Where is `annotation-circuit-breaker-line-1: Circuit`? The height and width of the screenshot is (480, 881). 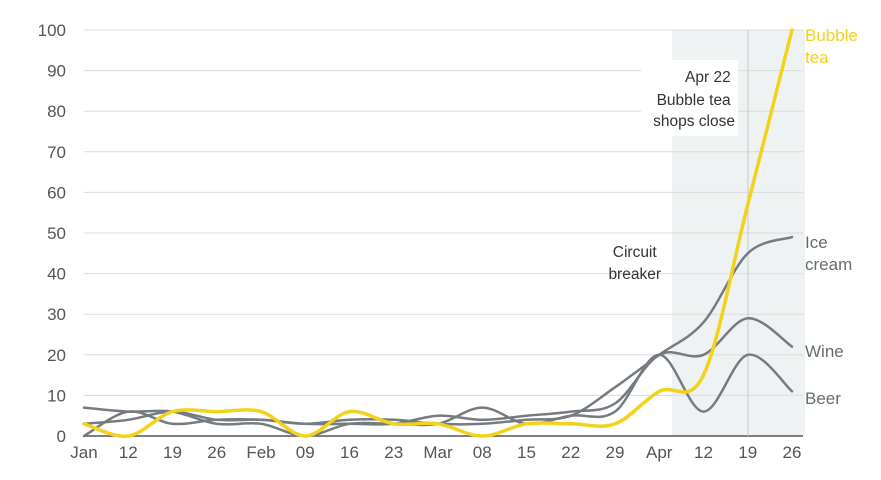 annotation-circuit-breaker-line-1: Circuit is located at coordinates (635, 252).